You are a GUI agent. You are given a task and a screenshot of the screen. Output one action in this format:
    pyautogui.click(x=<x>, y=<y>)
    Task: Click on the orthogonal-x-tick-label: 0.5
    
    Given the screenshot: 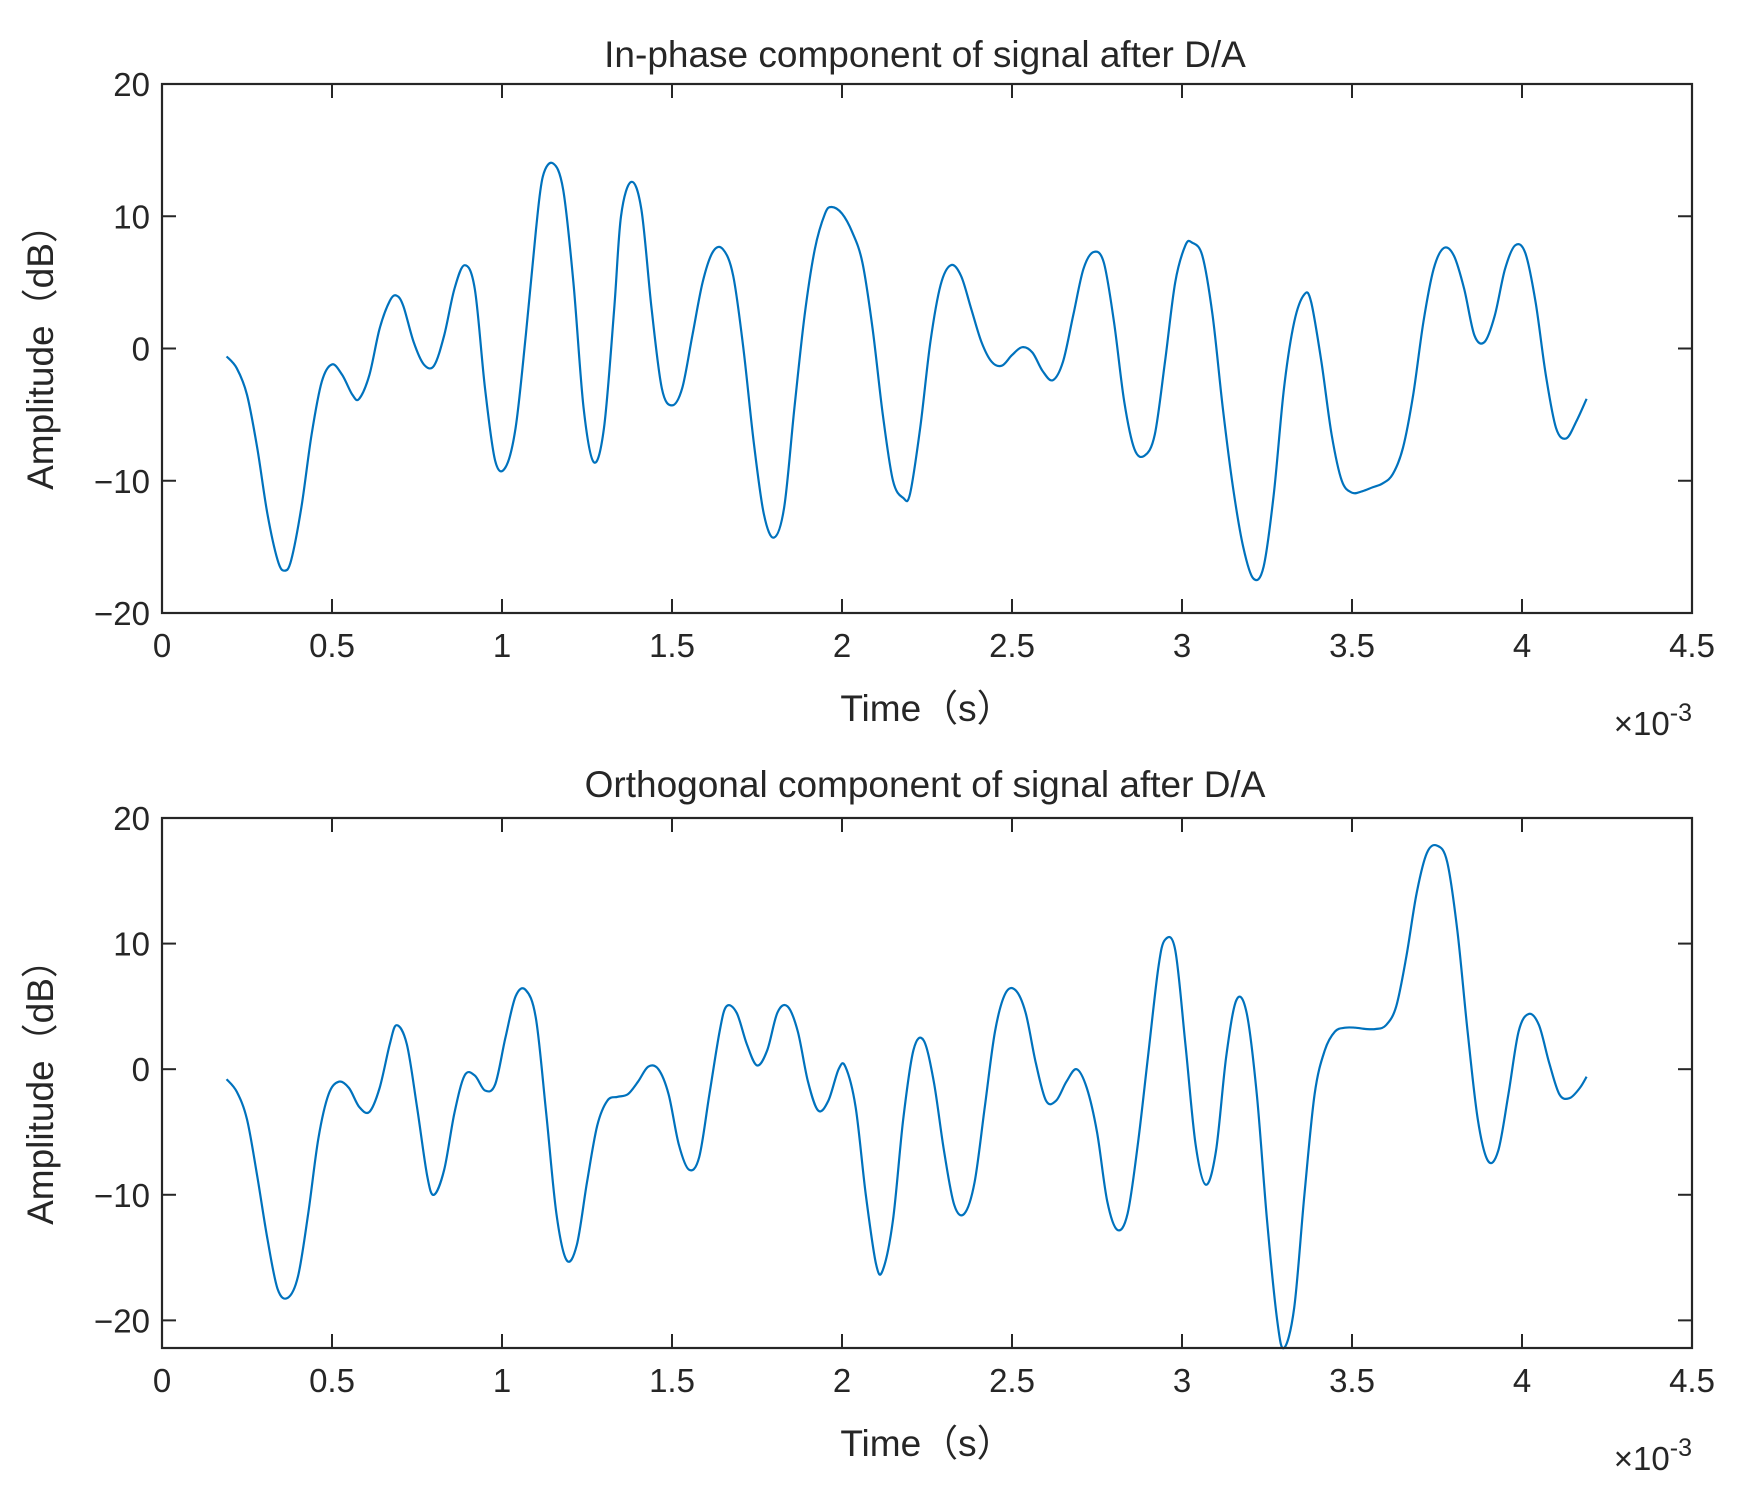 What is the action you would take?
    pyautogui.click(x=332, y=1380)
    